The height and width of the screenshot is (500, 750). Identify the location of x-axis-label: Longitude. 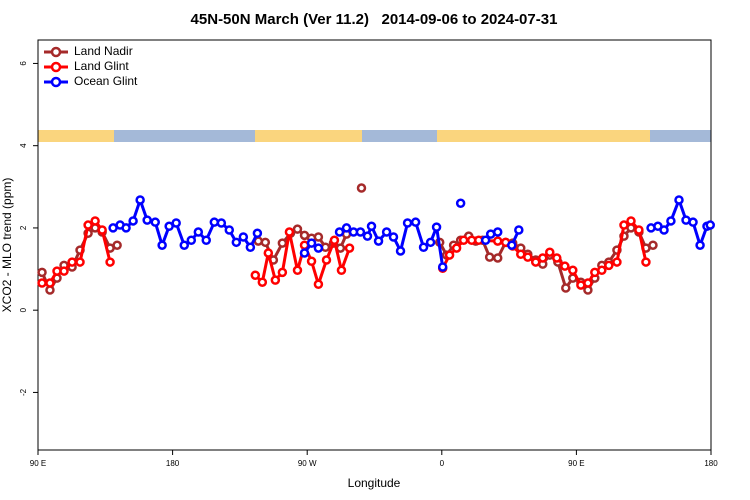
(374, 483).